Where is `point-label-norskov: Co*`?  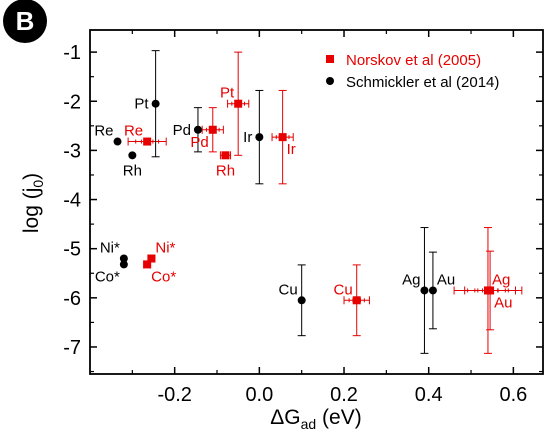
point-label-norskov: Co* is located at coordinates (163, 276).